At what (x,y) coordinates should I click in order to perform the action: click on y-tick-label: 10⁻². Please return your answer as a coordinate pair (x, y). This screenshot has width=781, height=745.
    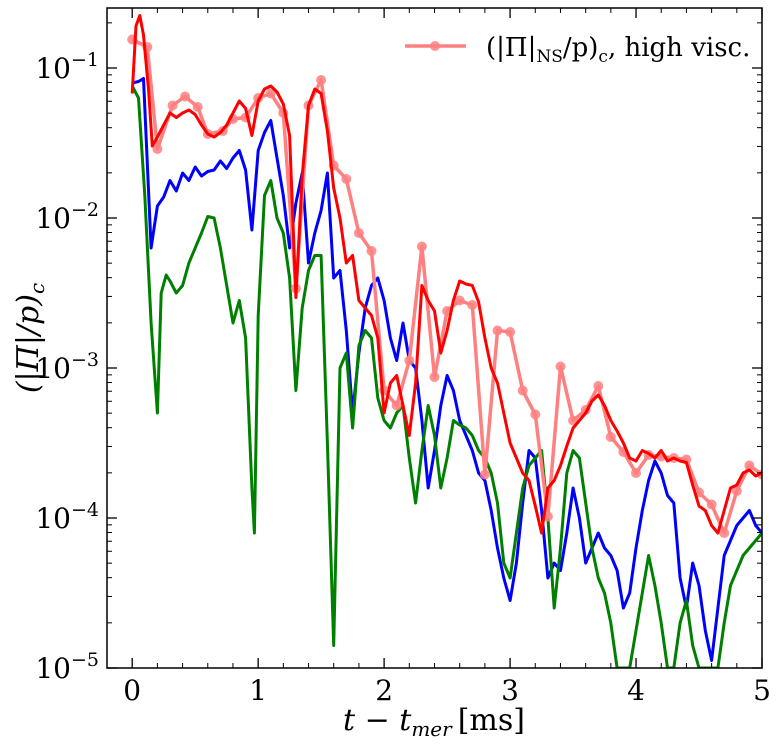
    Looking at the image, I should click on (67, 217).